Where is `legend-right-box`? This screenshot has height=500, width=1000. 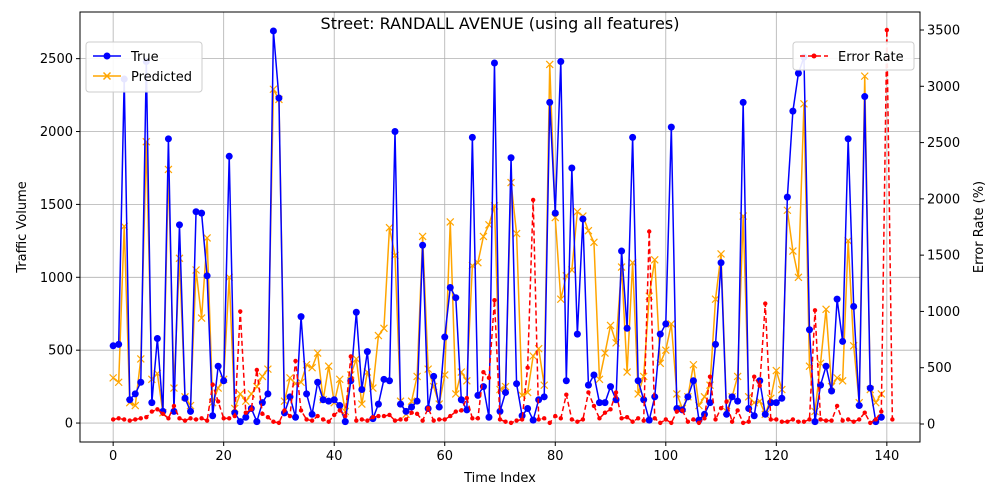 legend-right-box is located at coordinates (853, 56).